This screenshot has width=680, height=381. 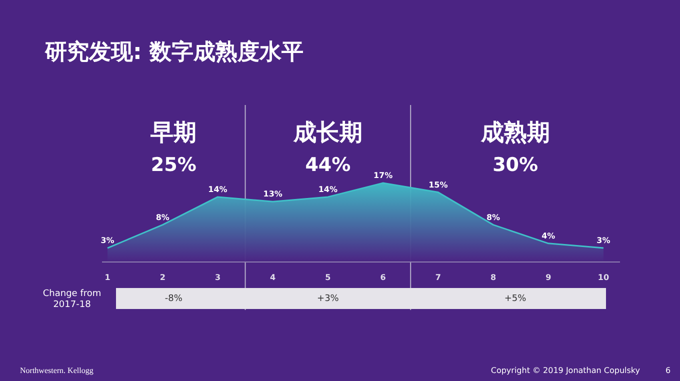 What do you see at coordinates (273, 277) in the screenshot?
I see `x-tick-label: 4` at bounding box center [273, 277].